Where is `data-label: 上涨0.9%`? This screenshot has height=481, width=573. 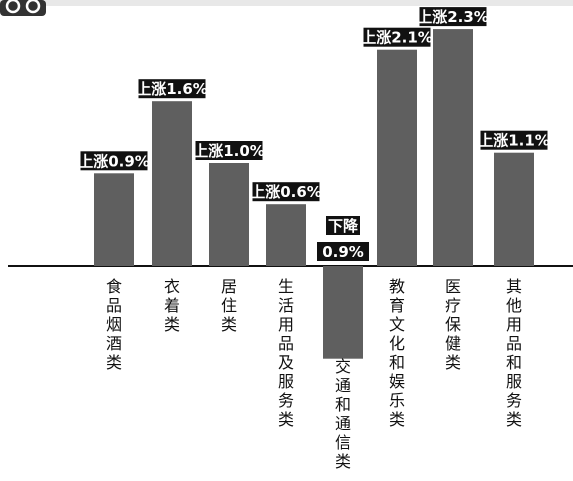
data-label: 上涨0.9% is located at coordinates (114, 161).